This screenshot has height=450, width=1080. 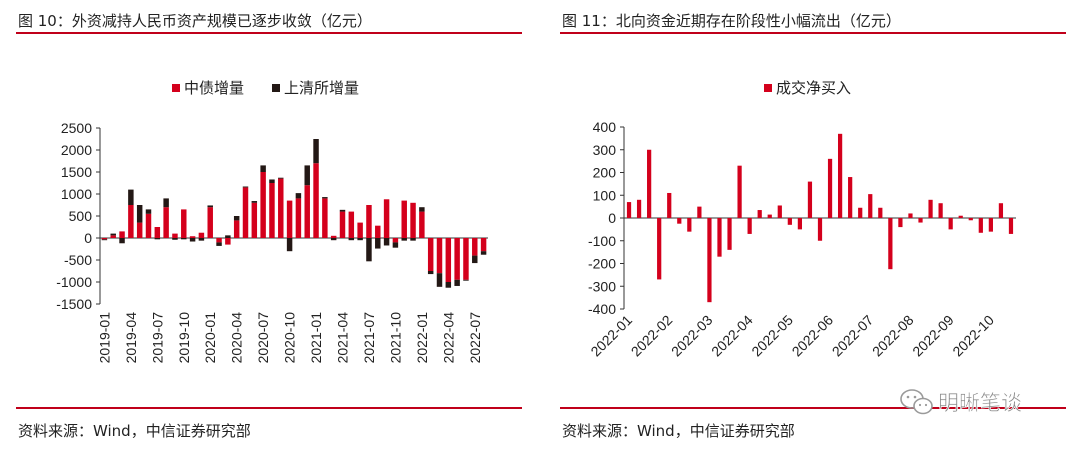 What do you see at coordinates (210, 338) in the screenshot?
I see `left-x-tick-label: 2020-01` at bounding box center [210, 338].